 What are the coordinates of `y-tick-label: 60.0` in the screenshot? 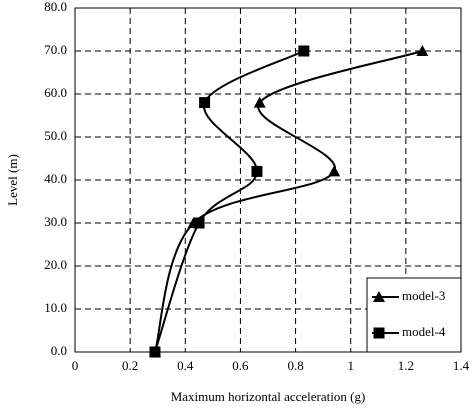 It's located at (55, 92).